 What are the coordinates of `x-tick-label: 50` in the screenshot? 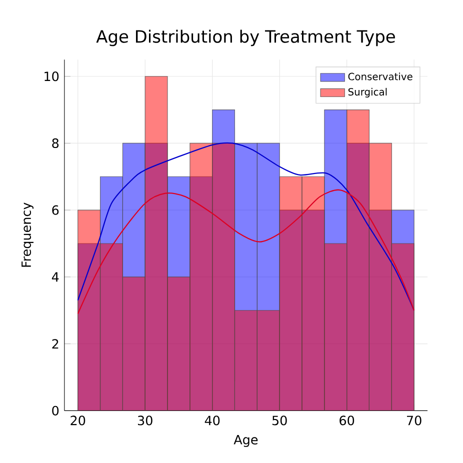 It's located at (279, 421).